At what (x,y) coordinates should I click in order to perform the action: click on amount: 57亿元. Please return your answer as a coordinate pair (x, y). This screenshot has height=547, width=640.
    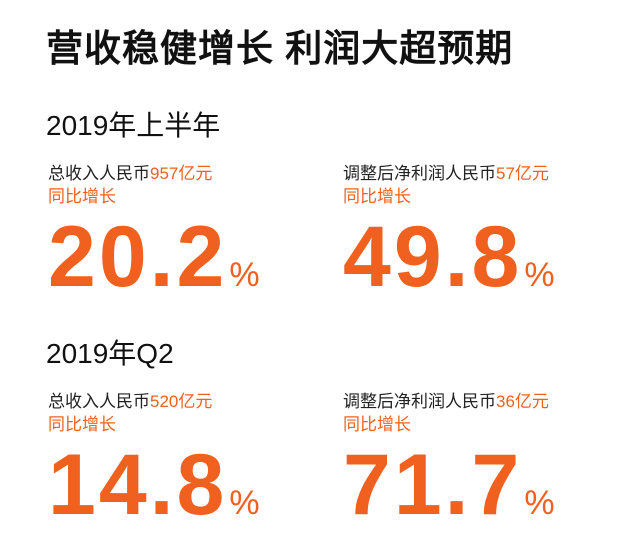
    Looking at the image, I should click on (522, 173).